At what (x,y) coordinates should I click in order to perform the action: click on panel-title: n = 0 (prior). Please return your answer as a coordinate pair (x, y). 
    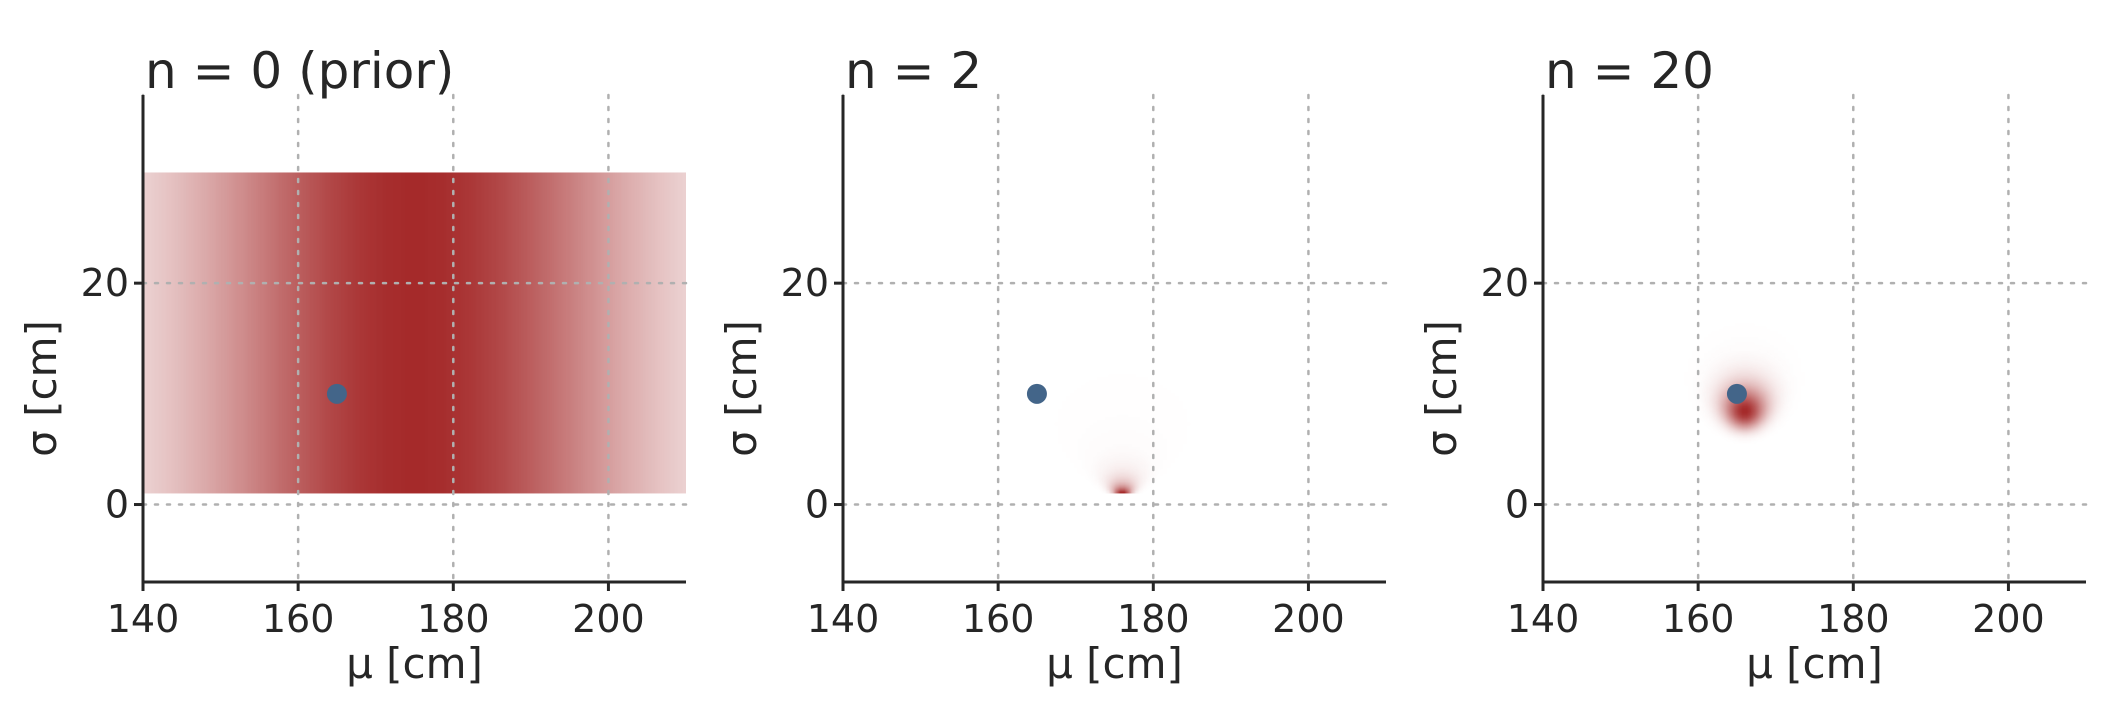
    Looking at the image, I should click on (299, 71).